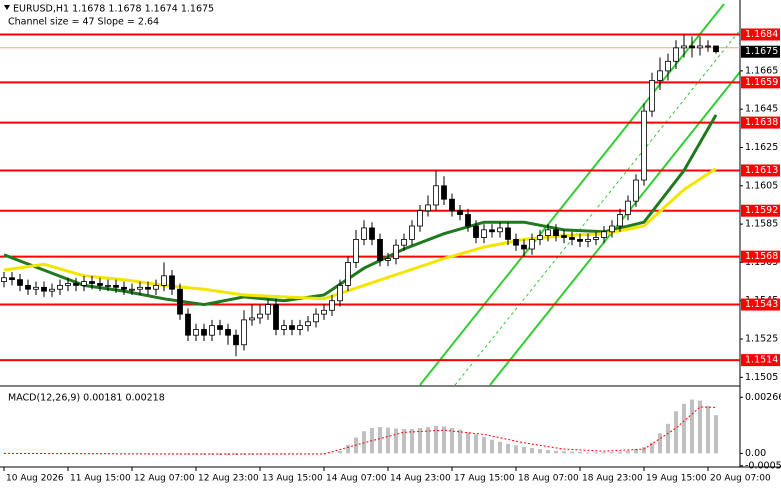 This screenshot has height=489, width=781. I want to click on current-price-label: 1.1675, so click(761, 51).